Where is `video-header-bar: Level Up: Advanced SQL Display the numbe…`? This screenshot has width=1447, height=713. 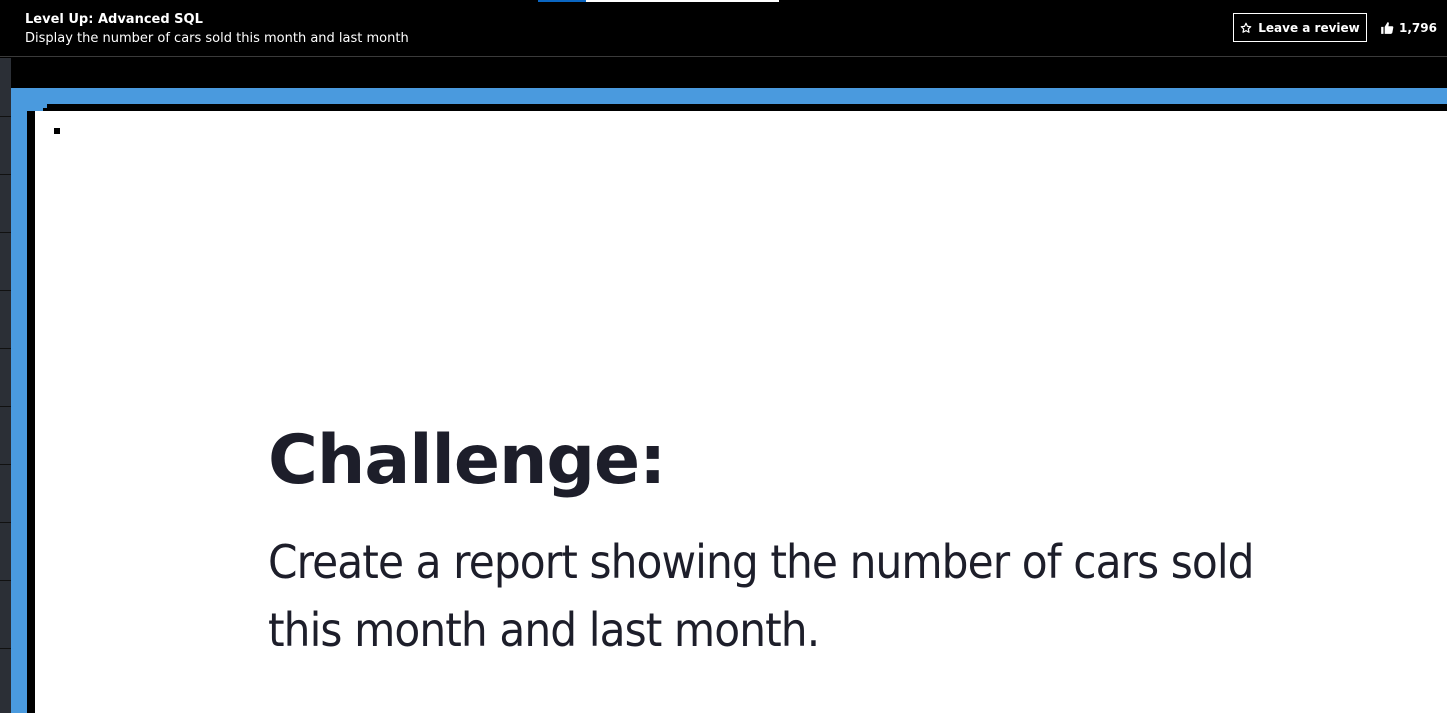 video-header-bar: Level Up: Advanced SQL Display the numbe… is located at coordinates (723, 28).